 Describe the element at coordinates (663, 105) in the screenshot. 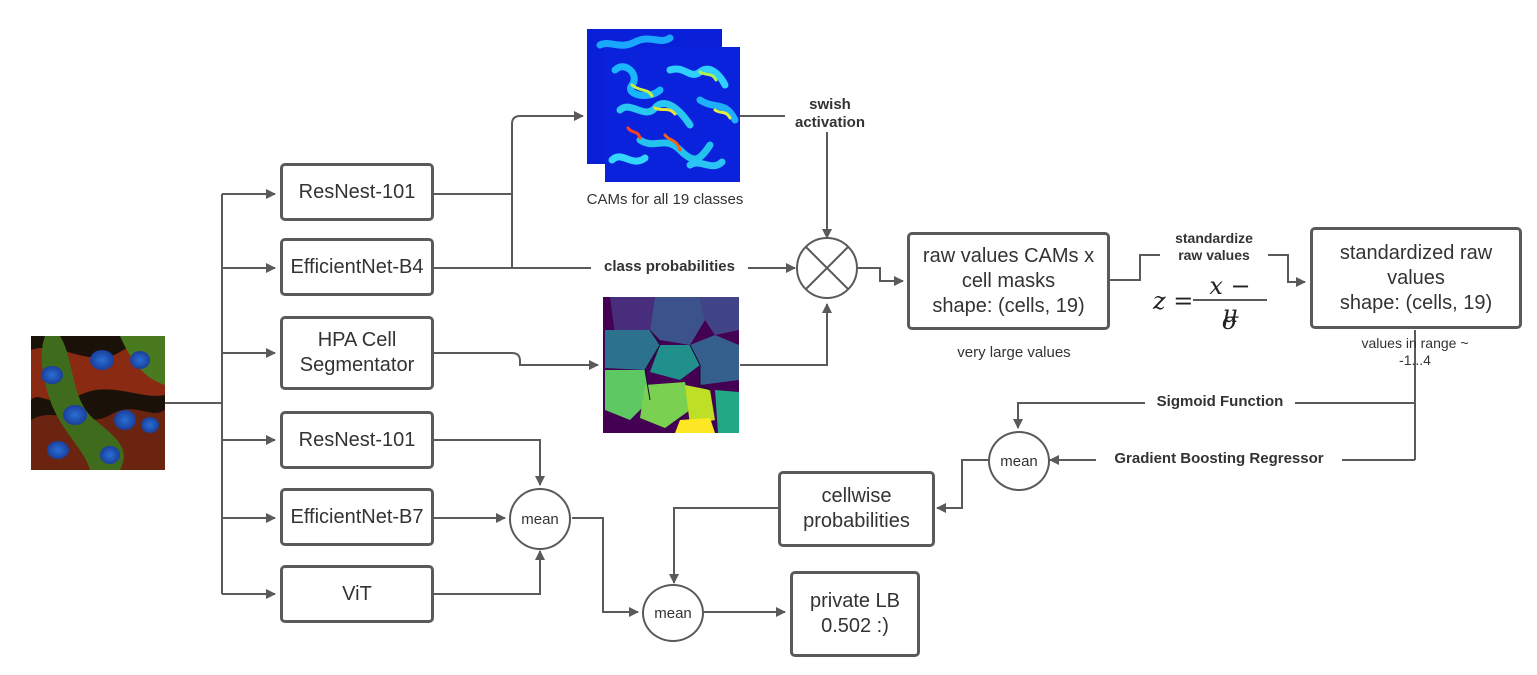

I see `cam-heatmap-stack` at that location.